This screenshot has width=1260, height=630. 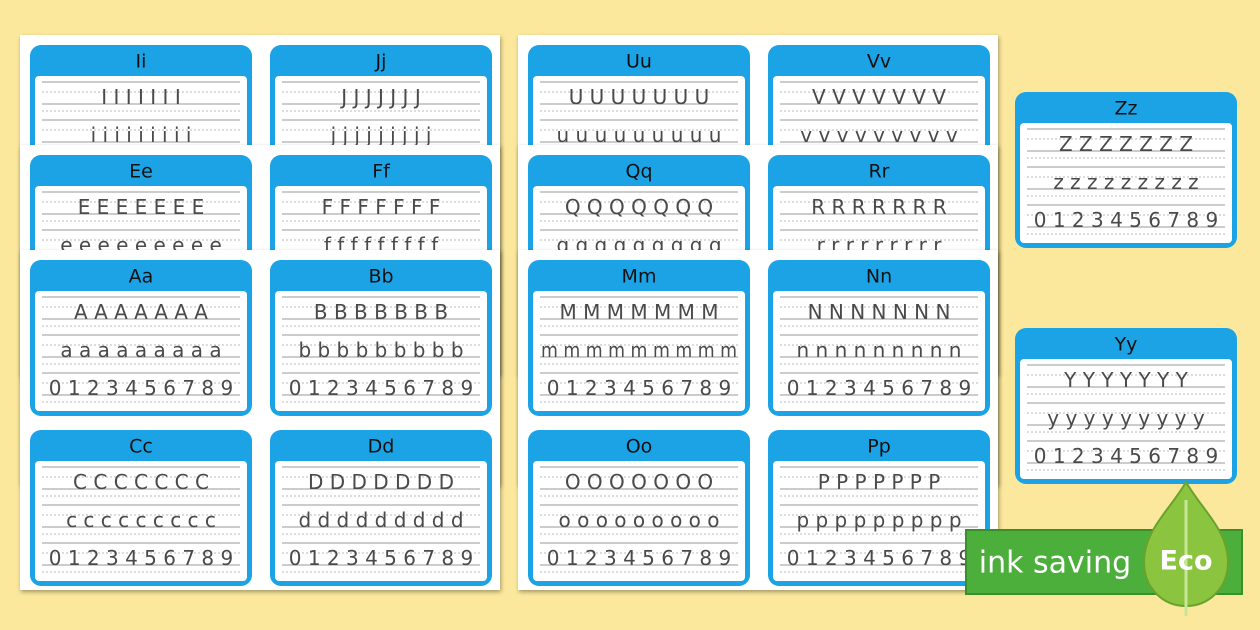 I want to click on practice-row: R R R R R R R, so click(x=879, y=207).